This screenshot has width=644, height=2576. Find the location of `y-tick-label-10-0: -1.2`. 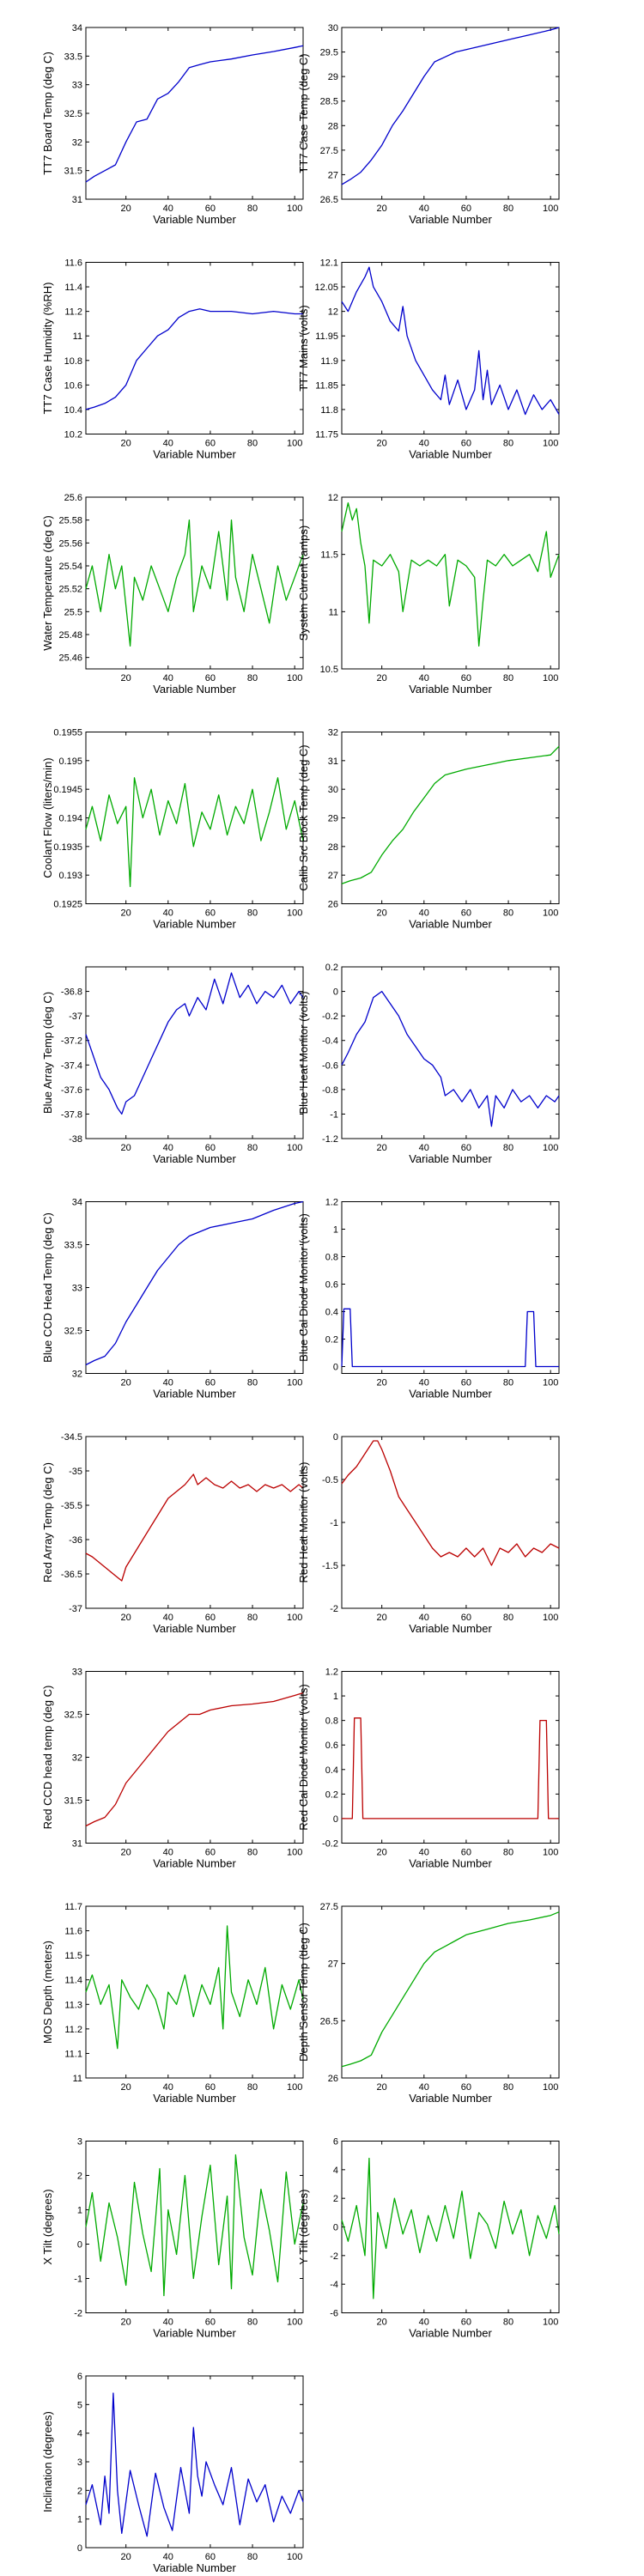

y-tick-label-10-0: -1.2 is located at coordinates (330, 1140).